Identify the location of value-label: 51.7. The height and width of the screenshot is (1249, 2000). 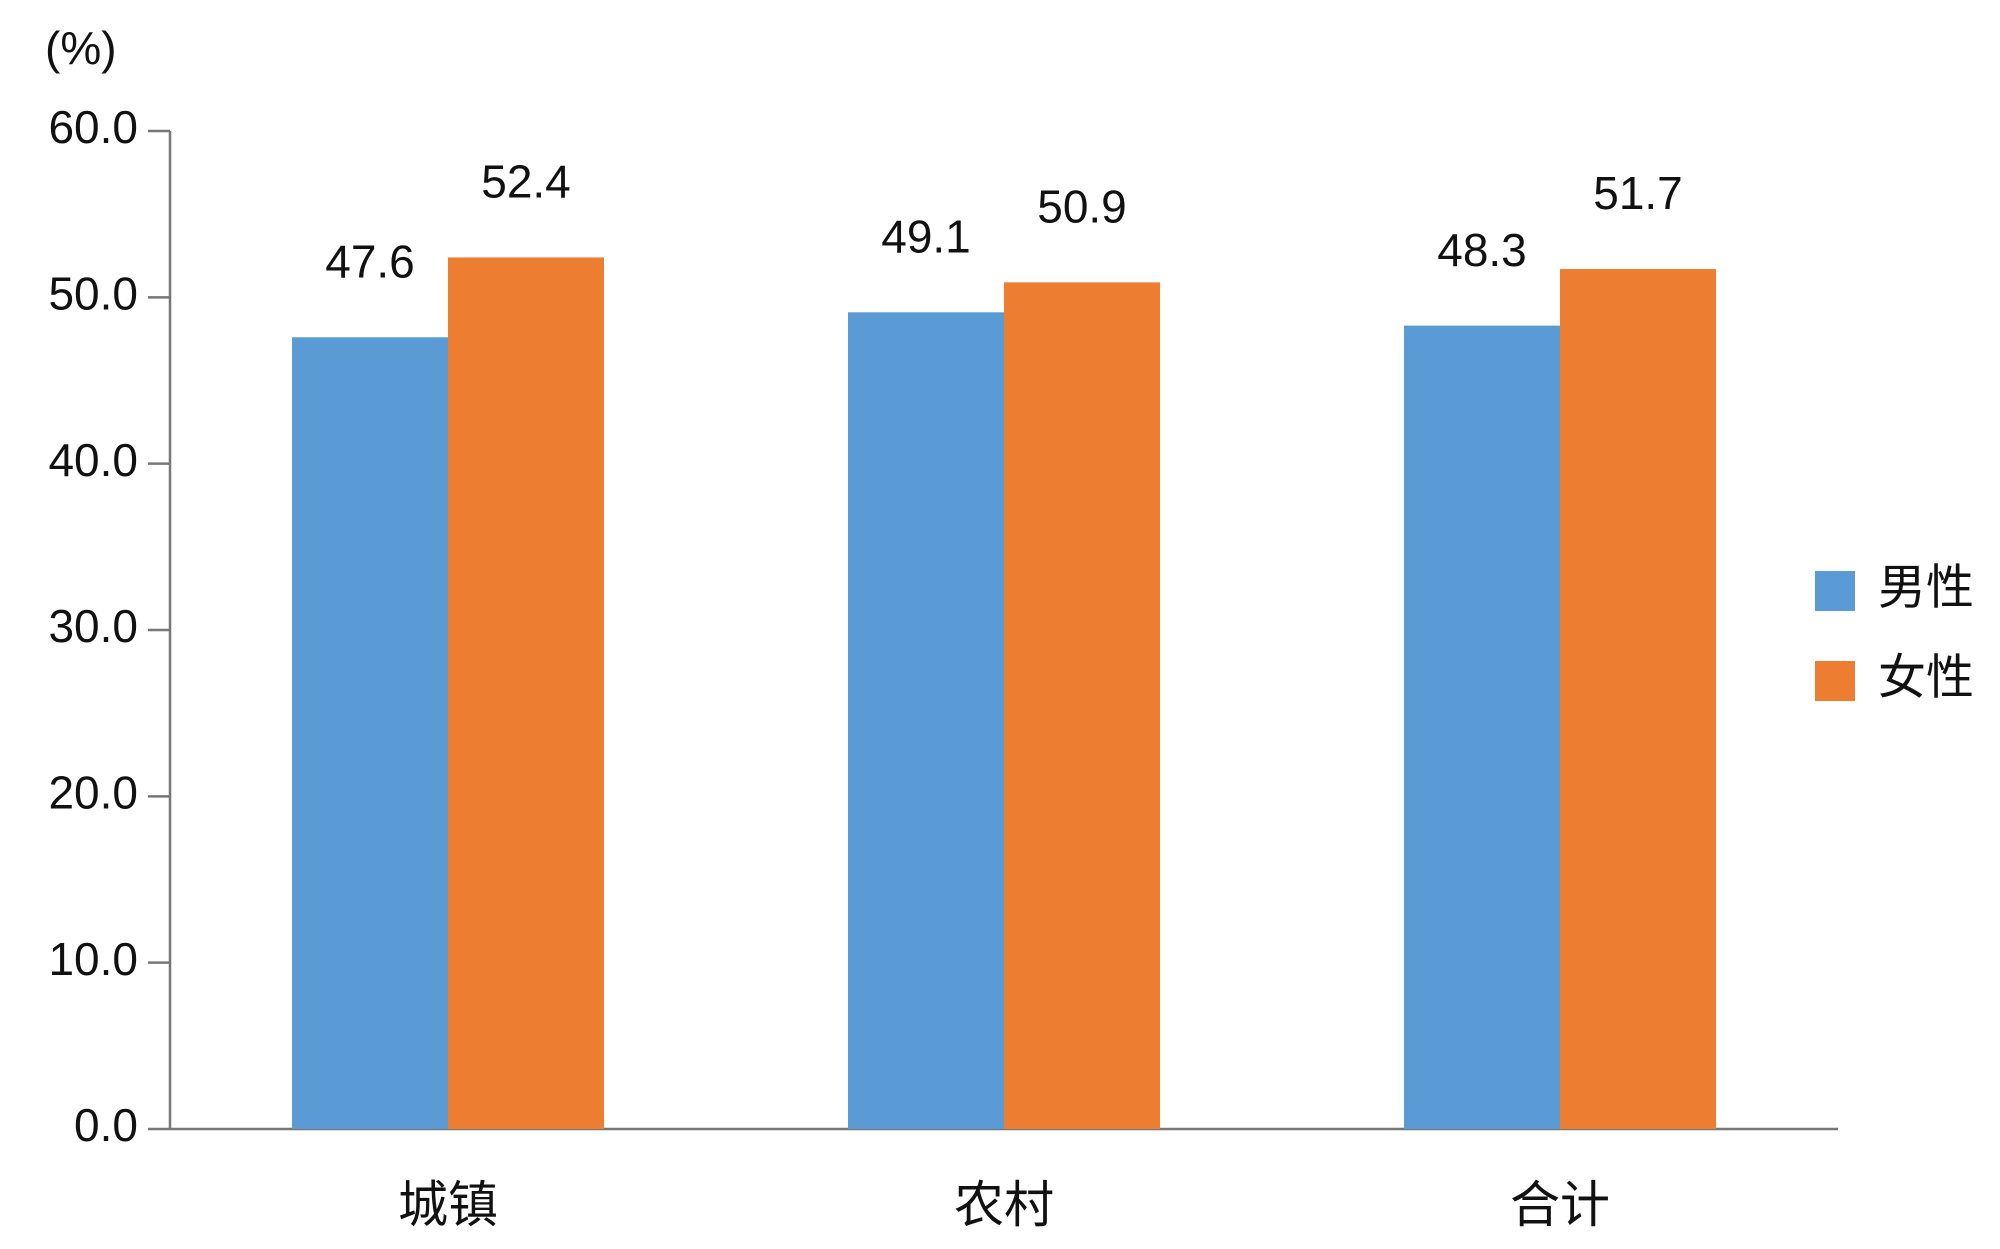
(1638, 193).